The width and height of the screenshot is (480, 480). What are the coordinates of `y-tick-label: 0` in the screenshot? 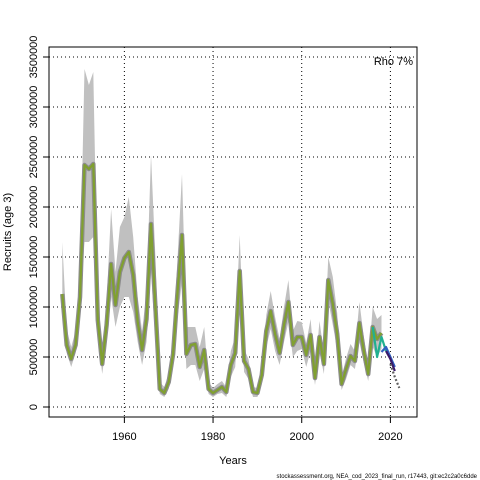 It's located at (34, 407).